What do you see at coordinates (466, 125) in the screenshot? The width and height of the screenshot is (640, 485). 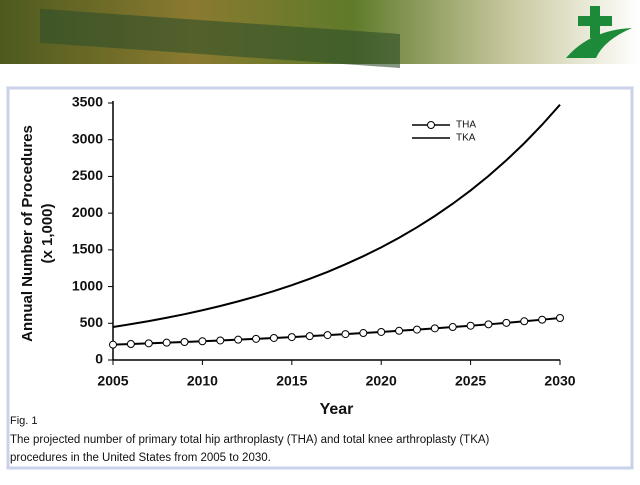 I see `legend-label: THA` at bounding box center [466, 125].